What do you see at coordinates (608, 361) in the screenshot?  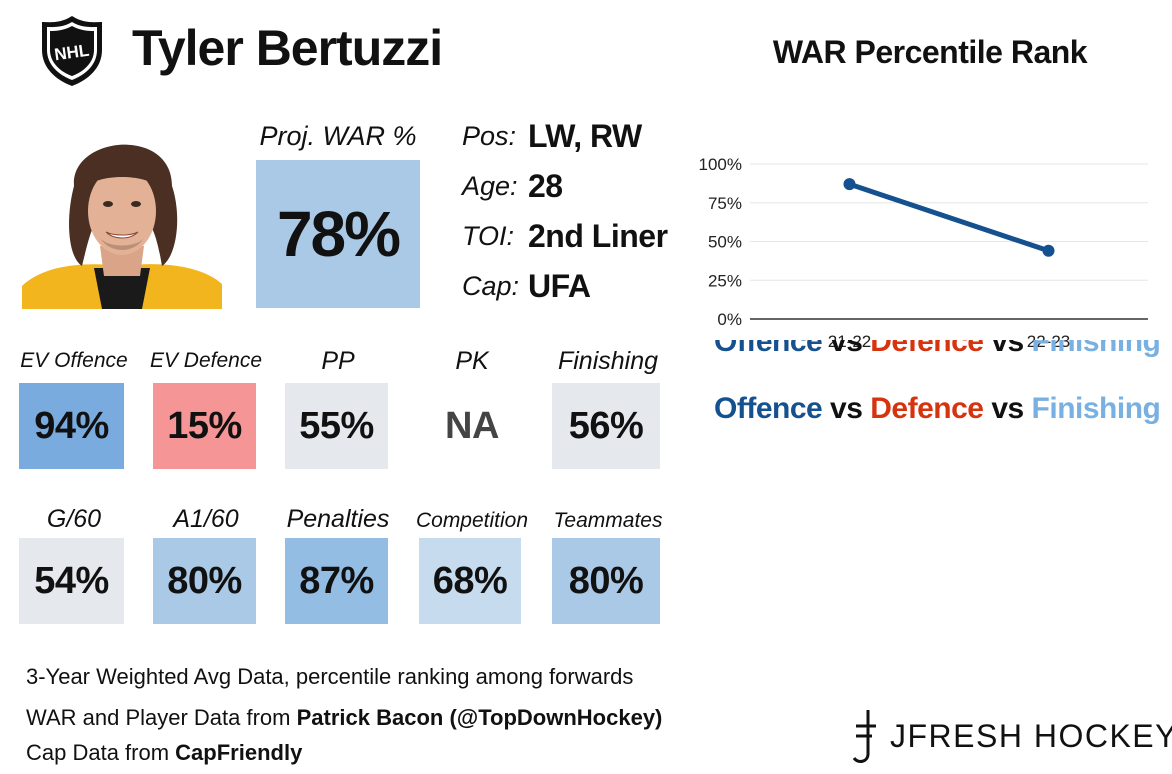 I see `stat-label-finishing: Finishing` at bounding box center [608, 361].